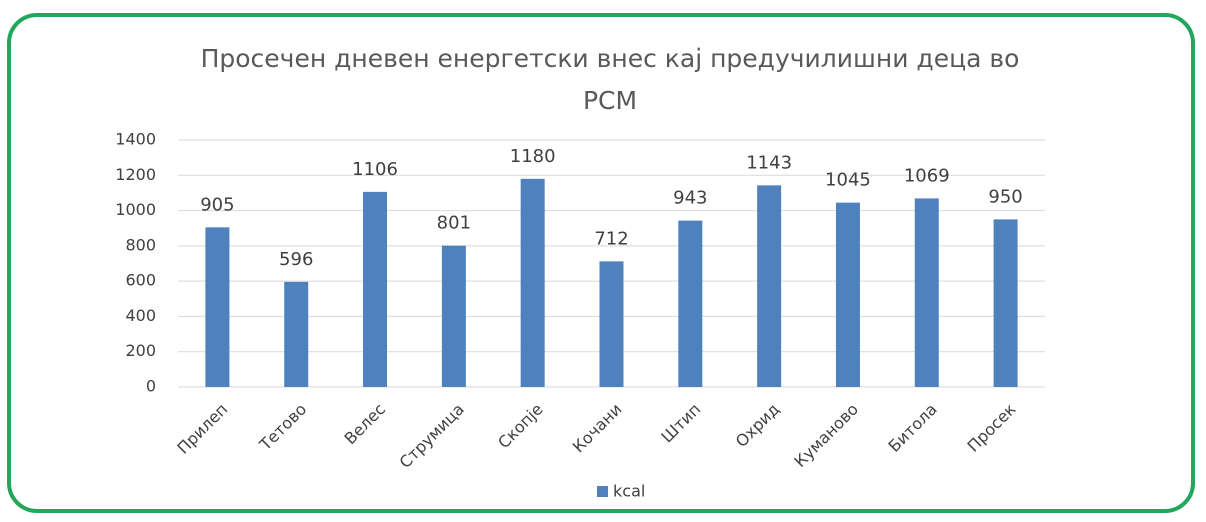 The width and height of the screenshot is (1206, 522). What do you see at coordinates (135, 209) in the screenshot?
I see `y-tick-label: 1000` at bounding box center [135, 209].